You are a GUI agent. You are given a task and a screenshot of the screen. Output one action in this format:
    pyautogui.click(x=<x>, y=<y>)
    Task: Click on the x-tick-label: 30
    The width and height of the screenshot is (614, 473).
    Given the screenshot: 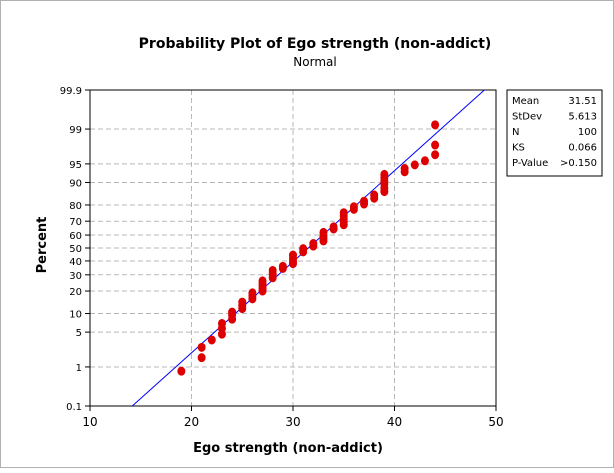 What is the action you would take?
    pyautogui.click(x=292, y=422)
    